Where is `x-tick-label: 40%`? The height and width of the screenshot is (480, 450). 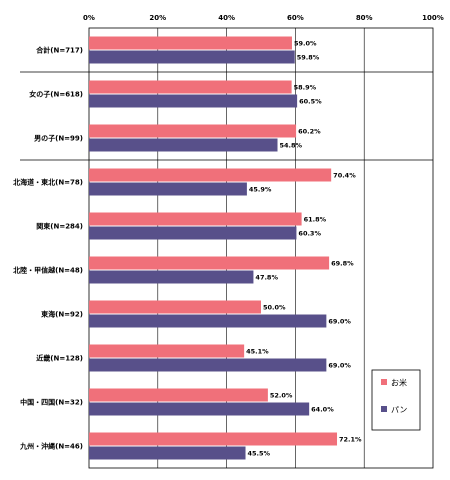 x-tick-label: 40% is located at coordinates (226, 18).